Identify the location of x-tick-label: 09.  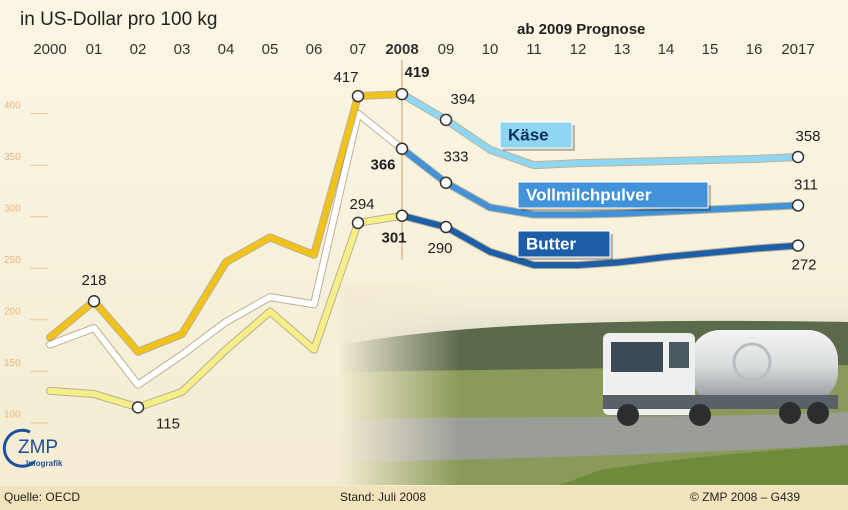
(446, 49).